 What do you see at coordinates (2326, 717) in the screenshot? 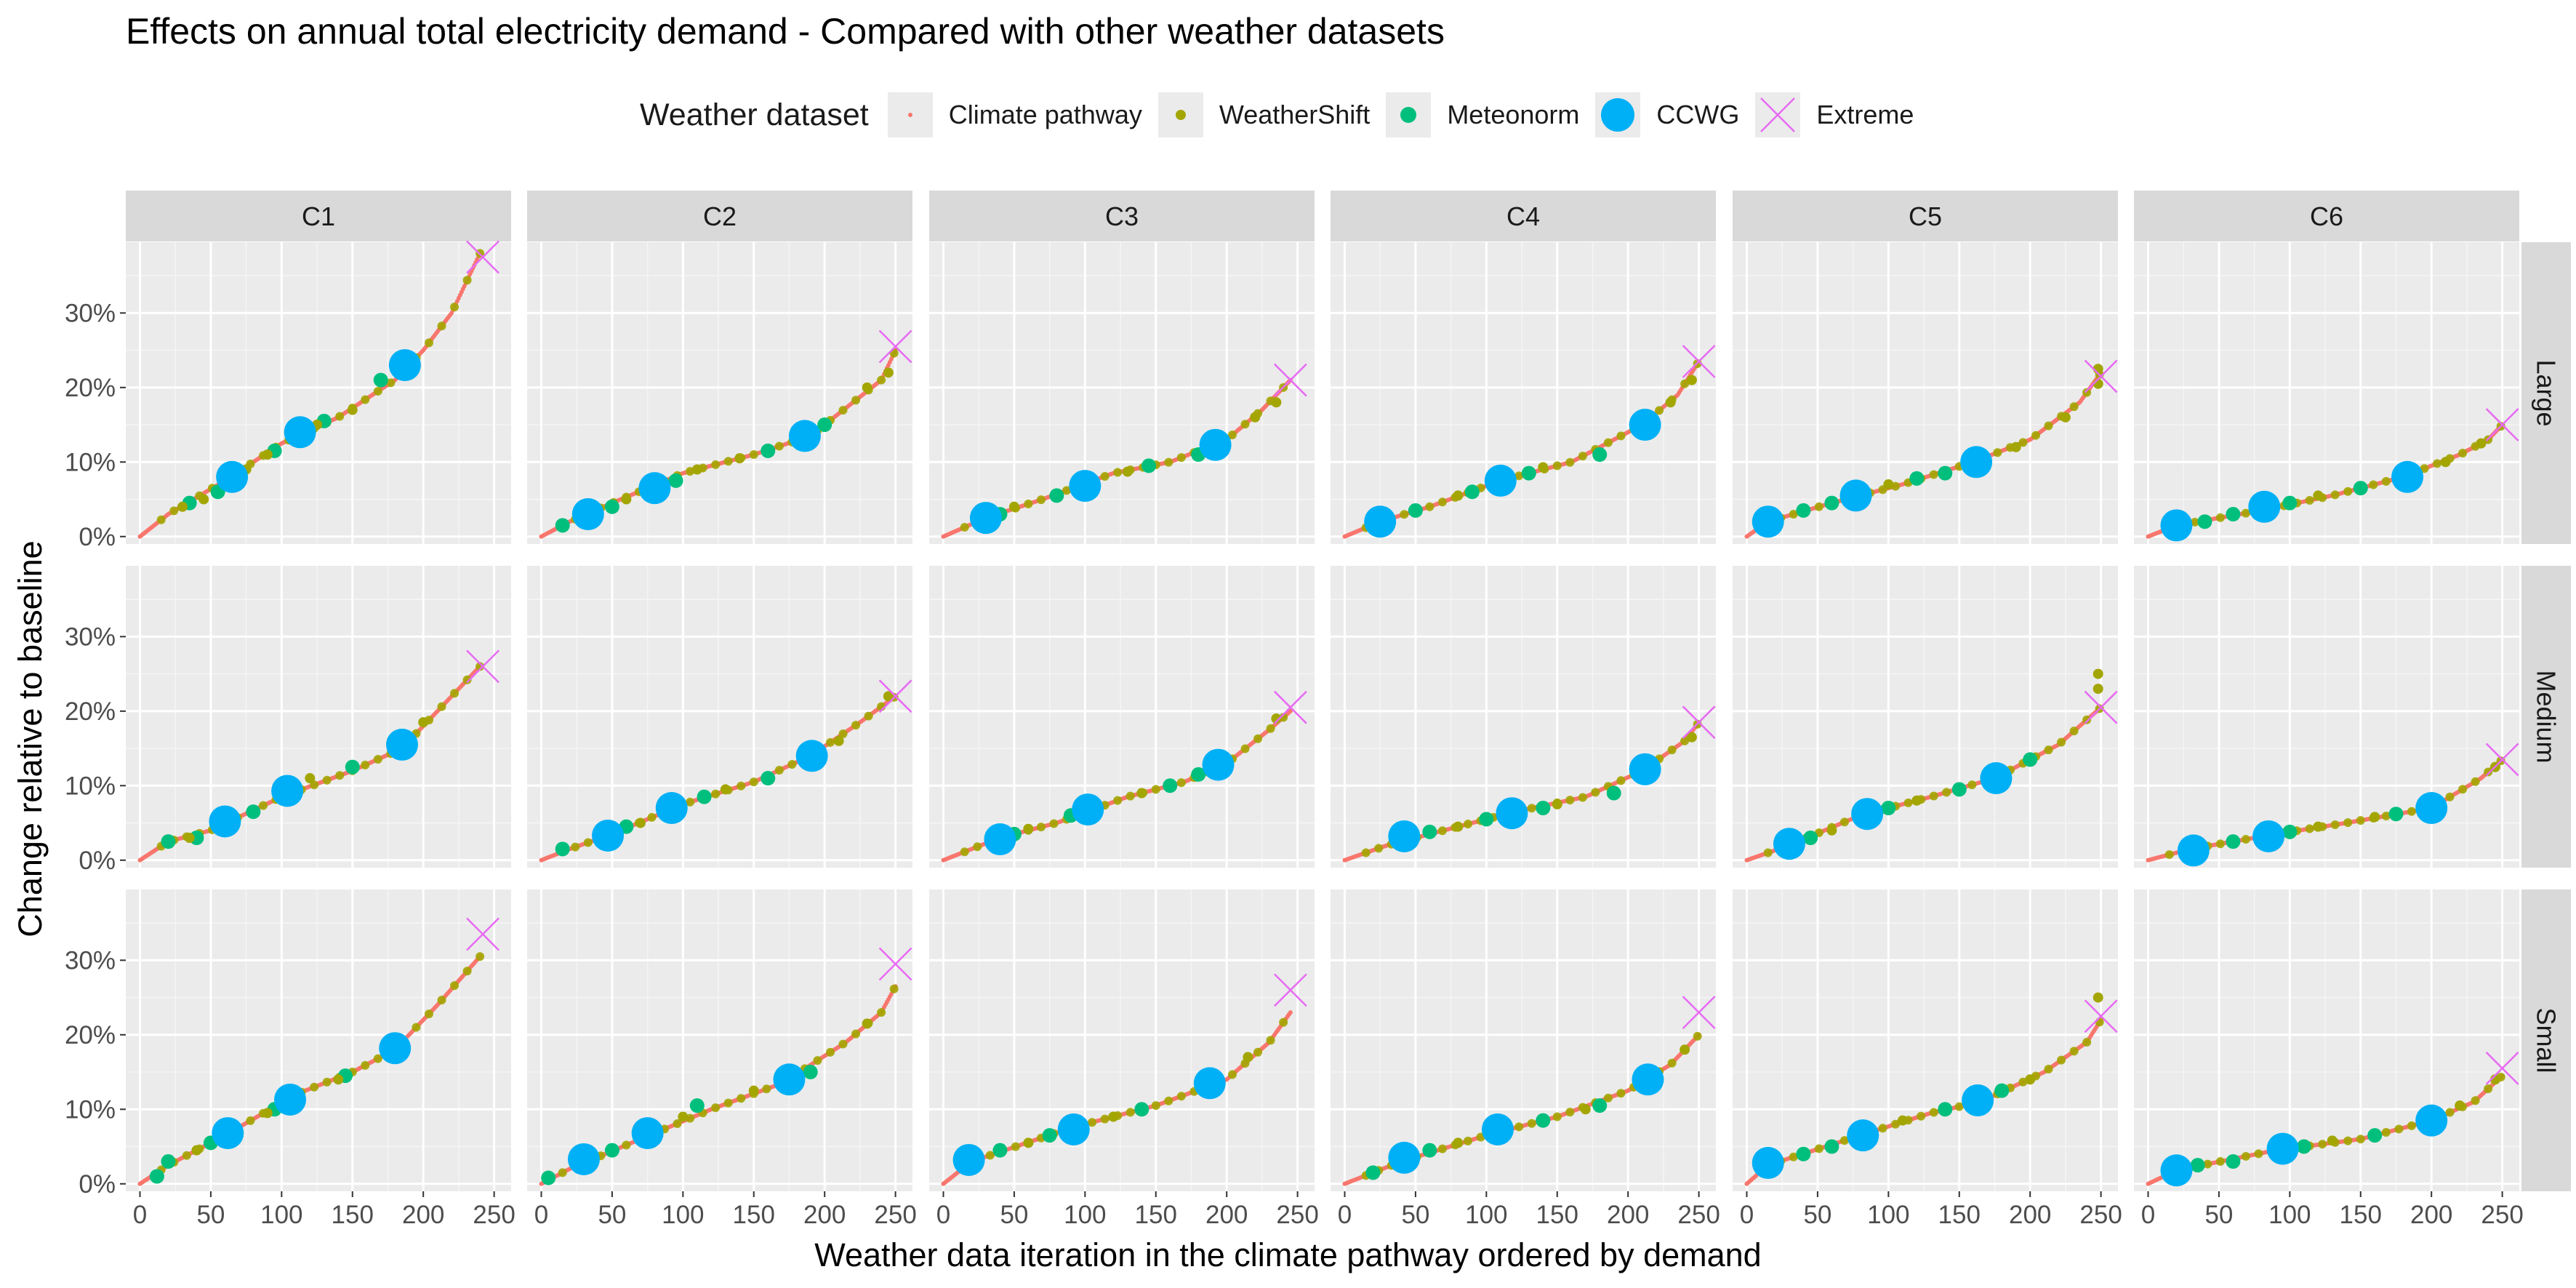
I see `panel-medium-C6` at bounding box center [2326, 717].